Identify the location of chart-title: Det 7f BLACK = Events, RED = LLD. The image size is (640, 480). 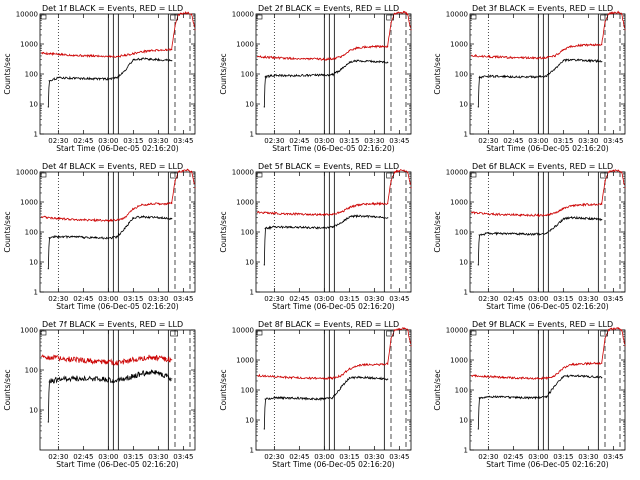
(112, 324).